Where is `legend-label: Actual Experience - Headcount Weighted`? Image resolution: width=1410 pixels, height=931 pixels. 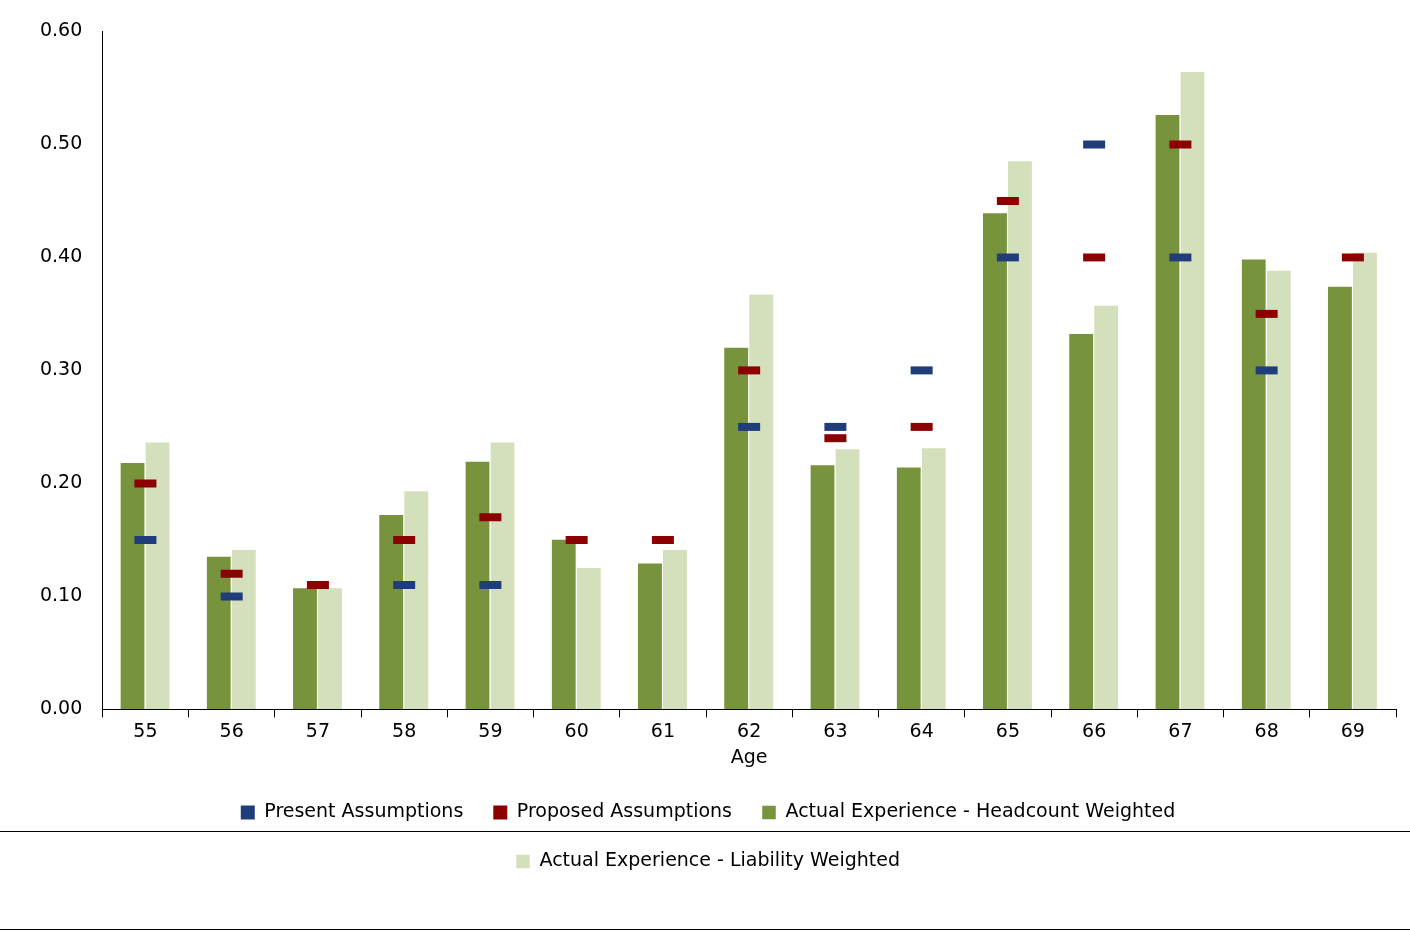
legend-label: Actual Experience - Headcount Weighted is located at coordinates (980, 810).